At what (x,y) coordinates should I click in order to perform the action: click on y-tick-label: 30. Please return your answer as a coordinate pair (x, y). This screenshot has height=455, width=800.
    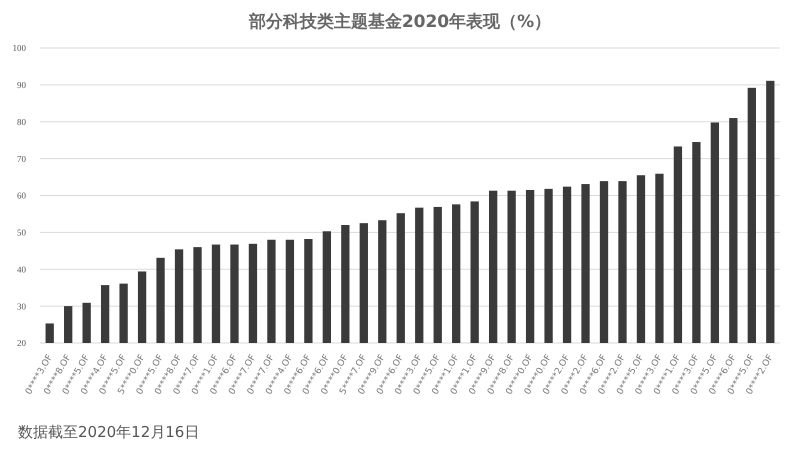
    Looking at the image, I should click on (21, 306).